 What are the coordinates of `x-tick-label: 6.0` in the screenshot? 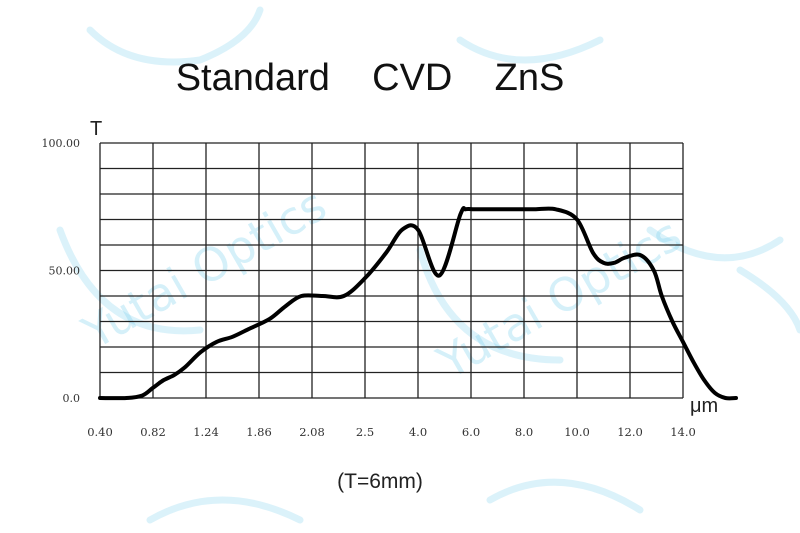 It's located at (471, 432).